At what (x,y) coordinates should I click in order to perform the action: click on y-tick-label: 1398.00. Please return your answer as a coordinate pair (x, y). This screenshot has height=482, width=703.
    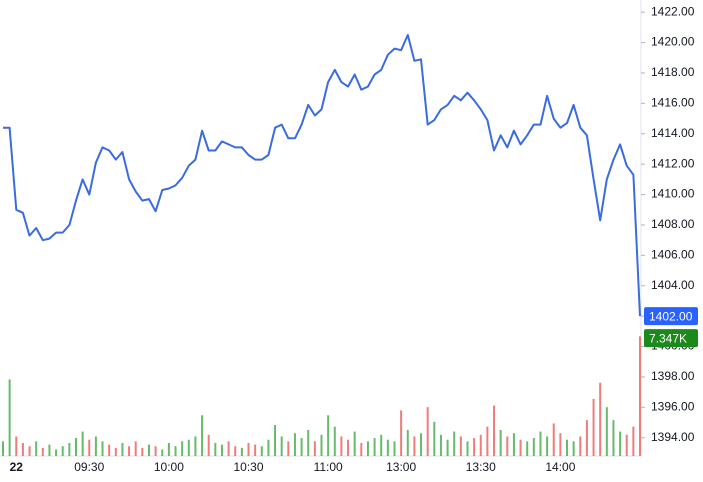
    Looking at the image, I should click on (673, 376).